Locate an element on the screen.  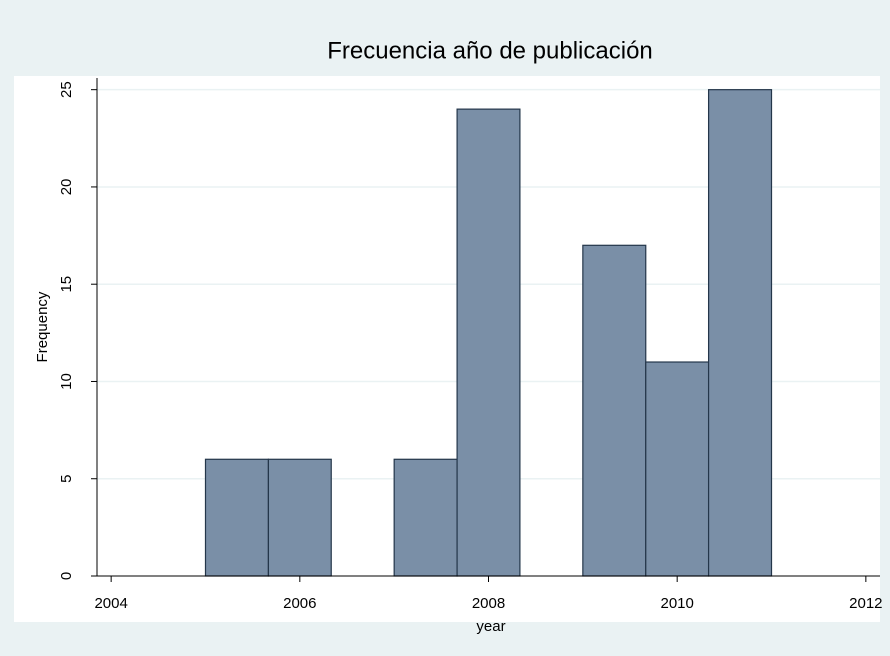
y-tick-label: 25 is located at coordinates (66, 89).